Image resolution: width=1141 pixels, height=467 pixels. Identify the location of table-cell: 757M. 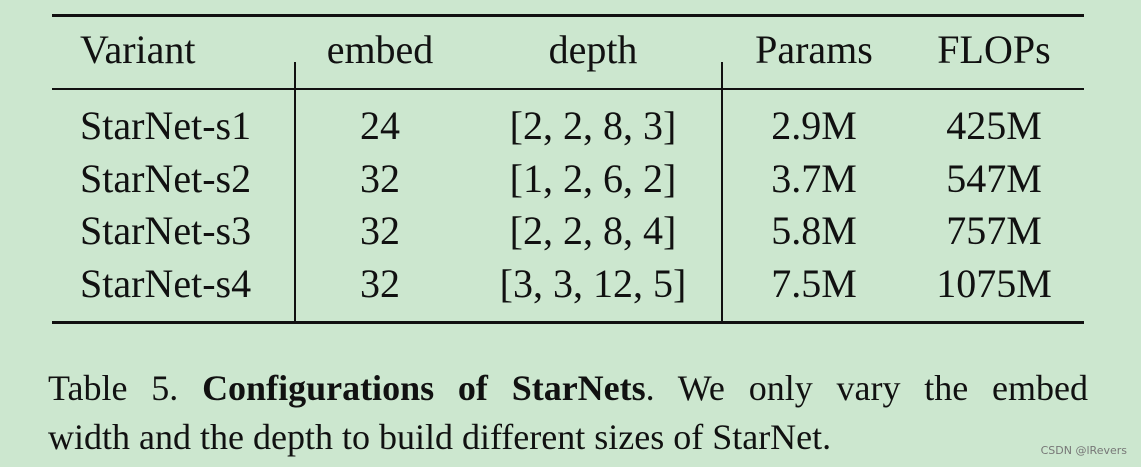
(994, 230).